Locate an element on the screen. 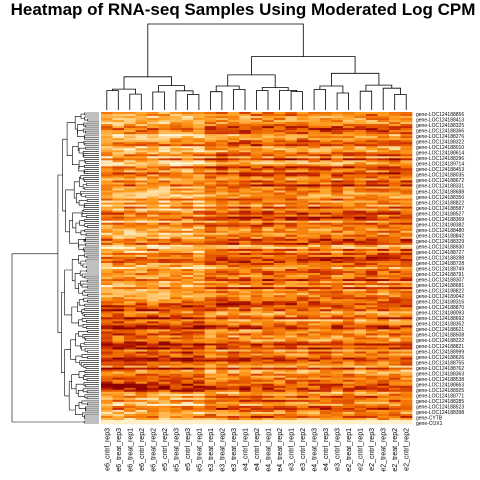 The width and height of the screenshot is (480, 480). row-label: gene-LOC124188688 is located at coordinates (440, 192).